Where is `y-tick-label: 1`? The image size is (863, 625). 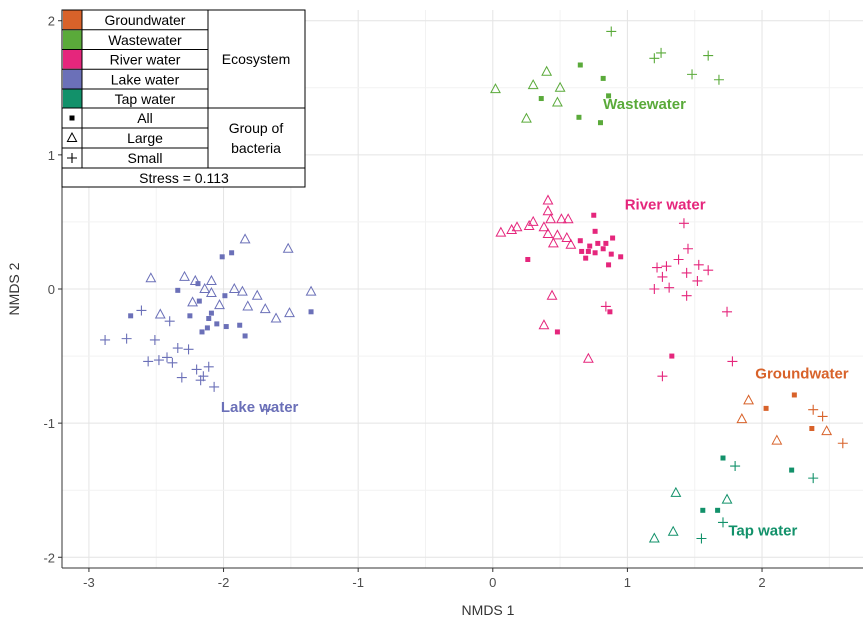
y-tick-label: 1 is located at coordinates (51, 155).